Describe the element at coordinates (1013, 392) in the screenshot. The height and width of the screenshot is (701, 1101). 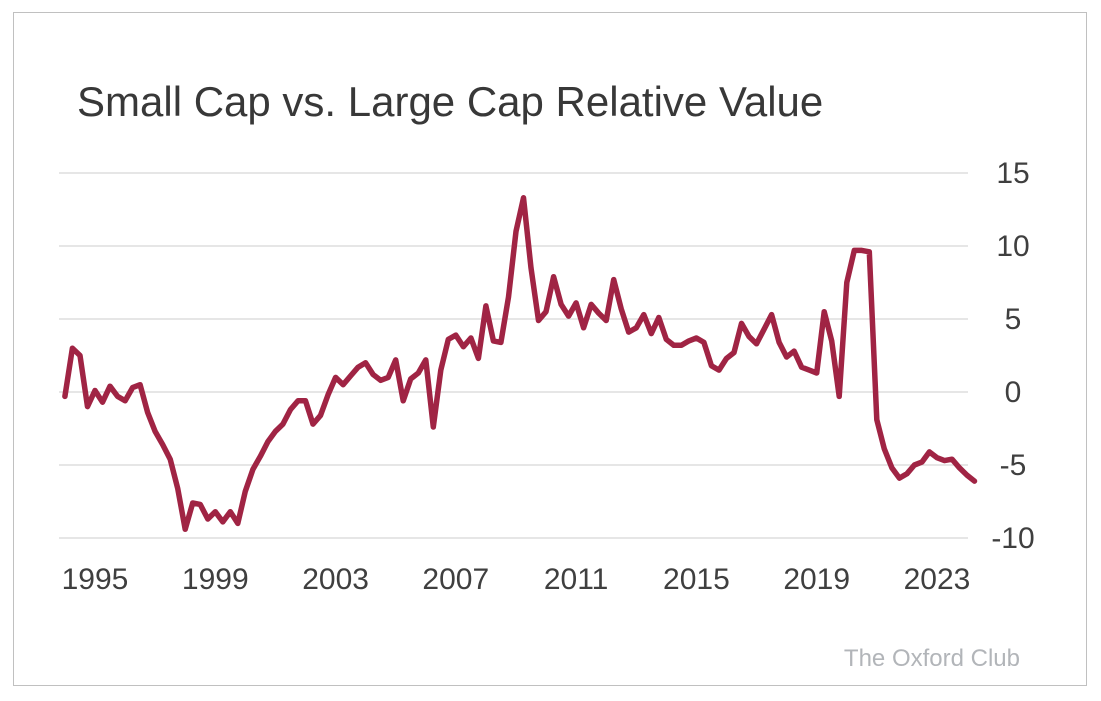
I see `y-tick-label: 0` at that location.